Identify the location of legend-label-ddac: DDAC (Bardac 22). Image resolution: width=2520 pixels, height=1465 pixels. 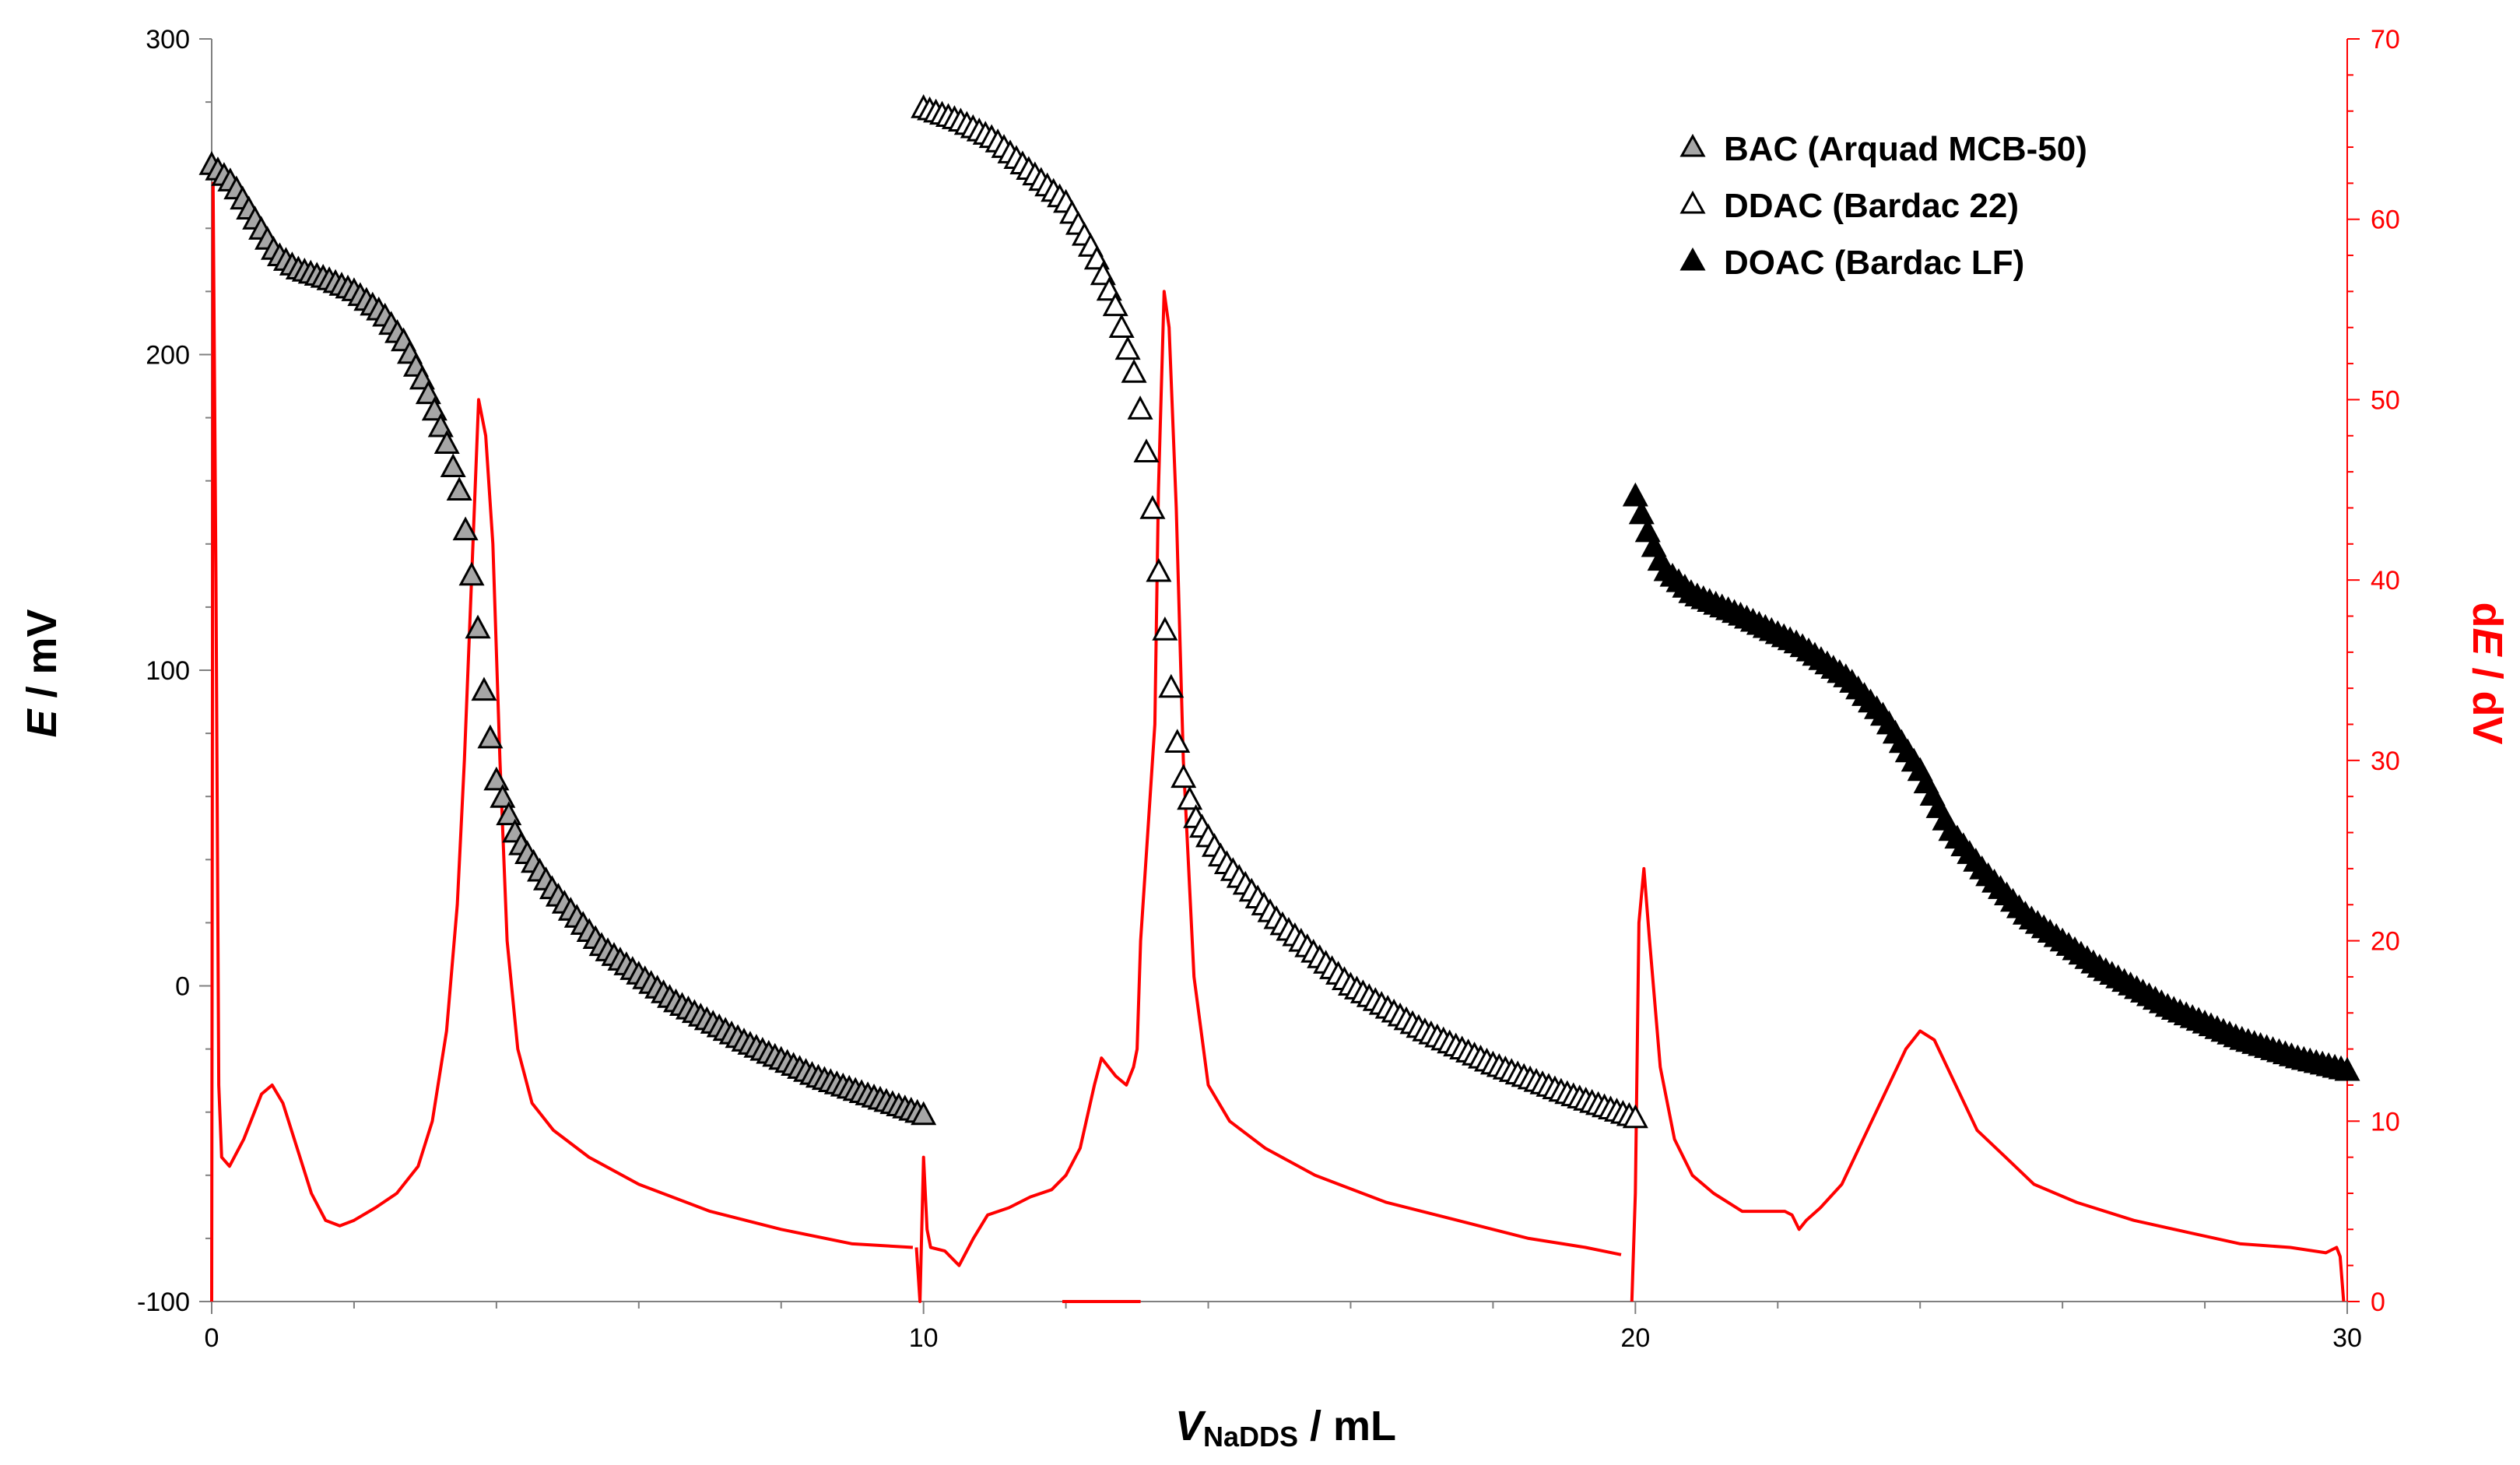
(1872, 206).